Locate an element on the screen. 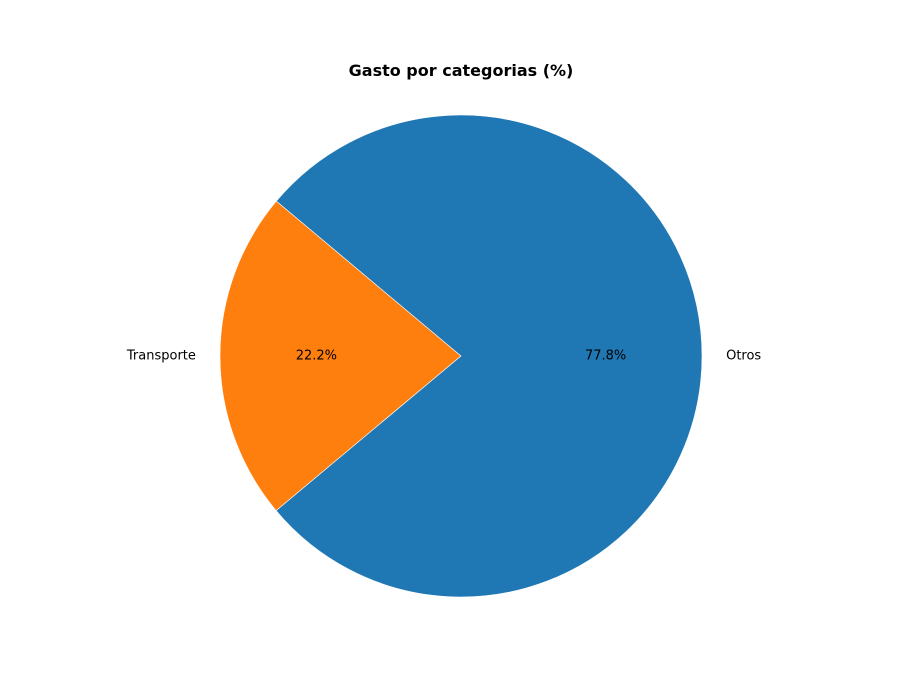 Image resolution: width=900 pixels, height=700 pixels. pie-labels: 22.2% Transporte 77.8% Otros is located at coordinates (444, 355).